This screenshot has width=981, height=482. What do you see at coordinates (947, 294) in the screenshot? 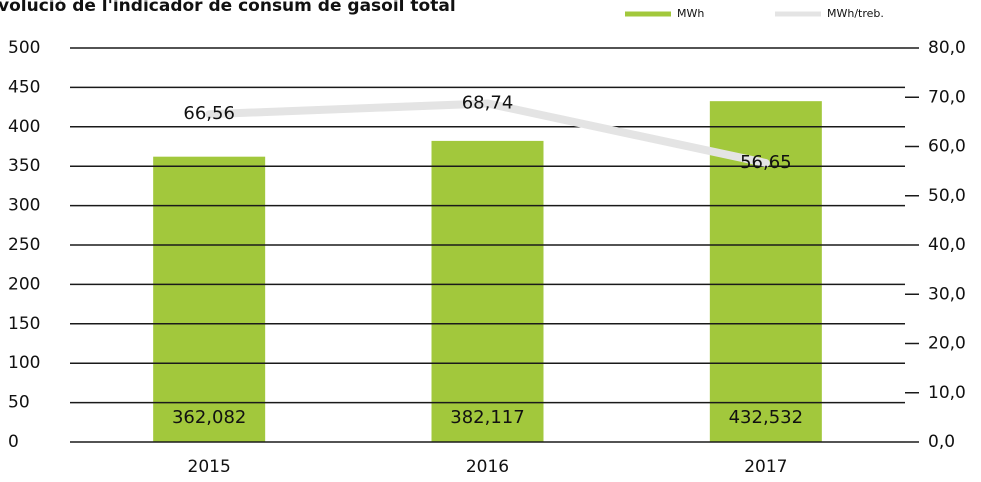
I see `y2-tick-label: 30,0` at bounding box center [947, 294].